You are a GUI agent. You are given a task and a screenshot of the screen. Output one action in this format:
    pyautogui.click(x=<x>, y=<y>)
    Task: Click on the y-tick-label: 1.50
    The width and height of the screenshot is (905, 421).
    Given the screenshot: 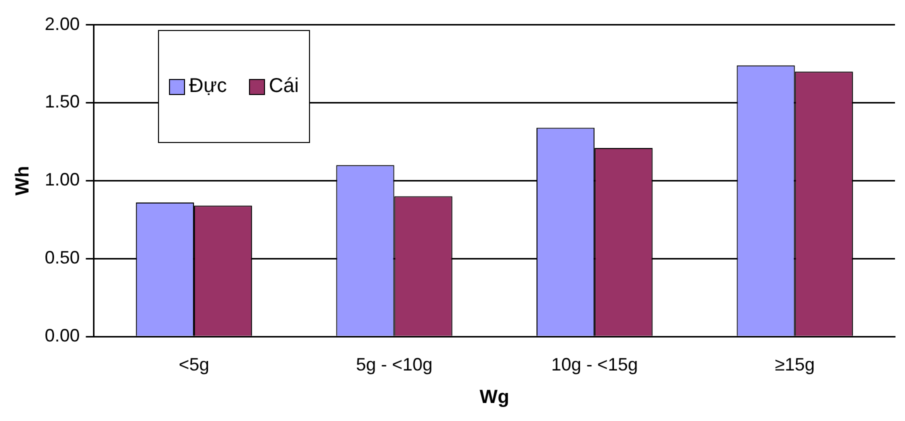 What is the action you would take?
    pyautogui.click(x=62, y=102)
    